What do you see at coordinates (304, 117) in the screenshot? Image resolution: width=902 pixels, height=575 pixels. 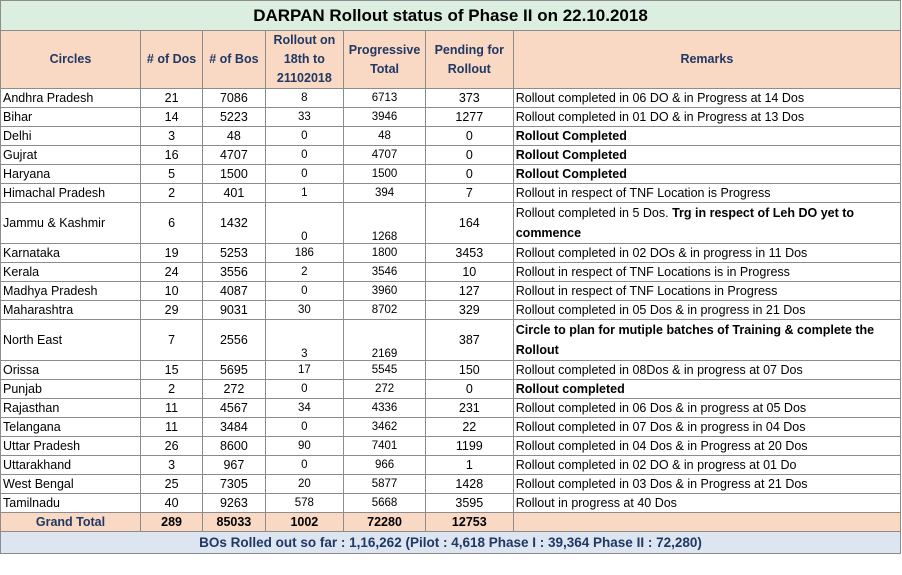 I see `cell-rollout: 33` at bounding box center [304, 117].